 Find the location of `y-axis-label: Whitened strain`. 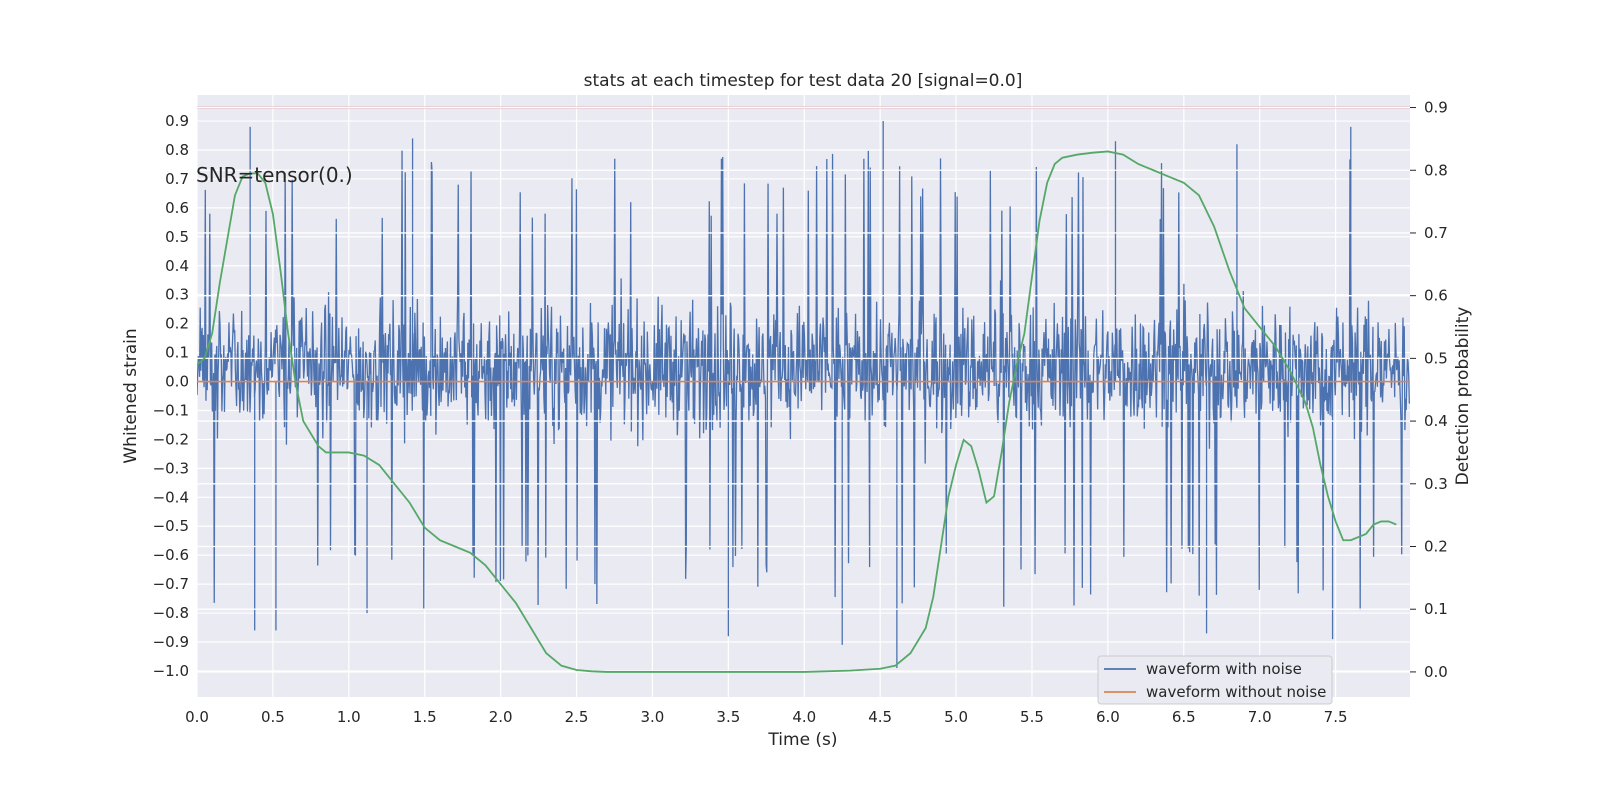

y-axis-label: Whitened strain is located at coordinates (131, 395).